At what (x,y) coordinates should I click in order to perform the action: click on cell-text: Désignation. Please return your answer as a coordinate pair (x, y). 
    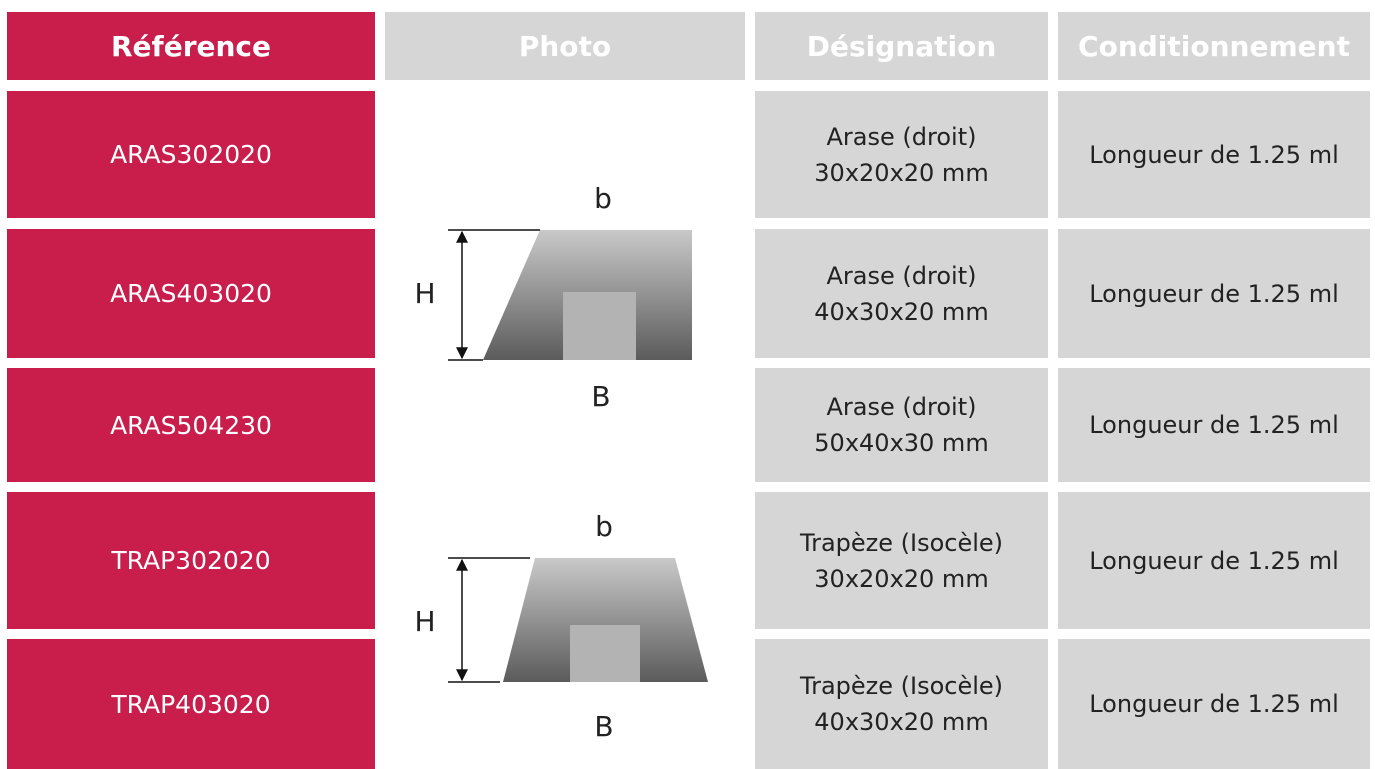
    Looking at the image, I should click on (901, 46).